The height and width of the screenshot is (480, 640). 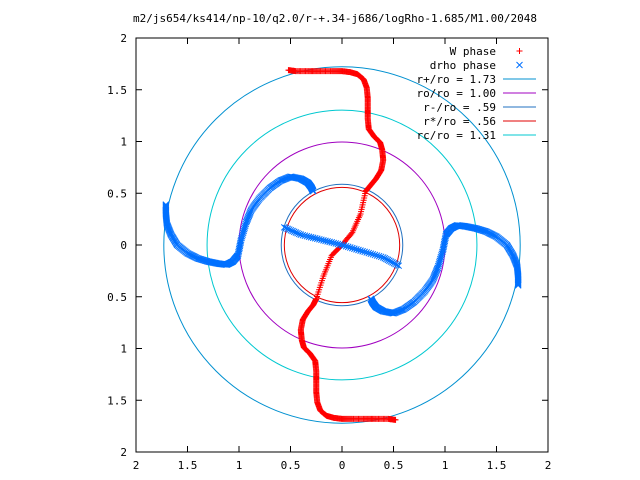 I want to click on legend-label: W phase, so click(x=473, y=51).